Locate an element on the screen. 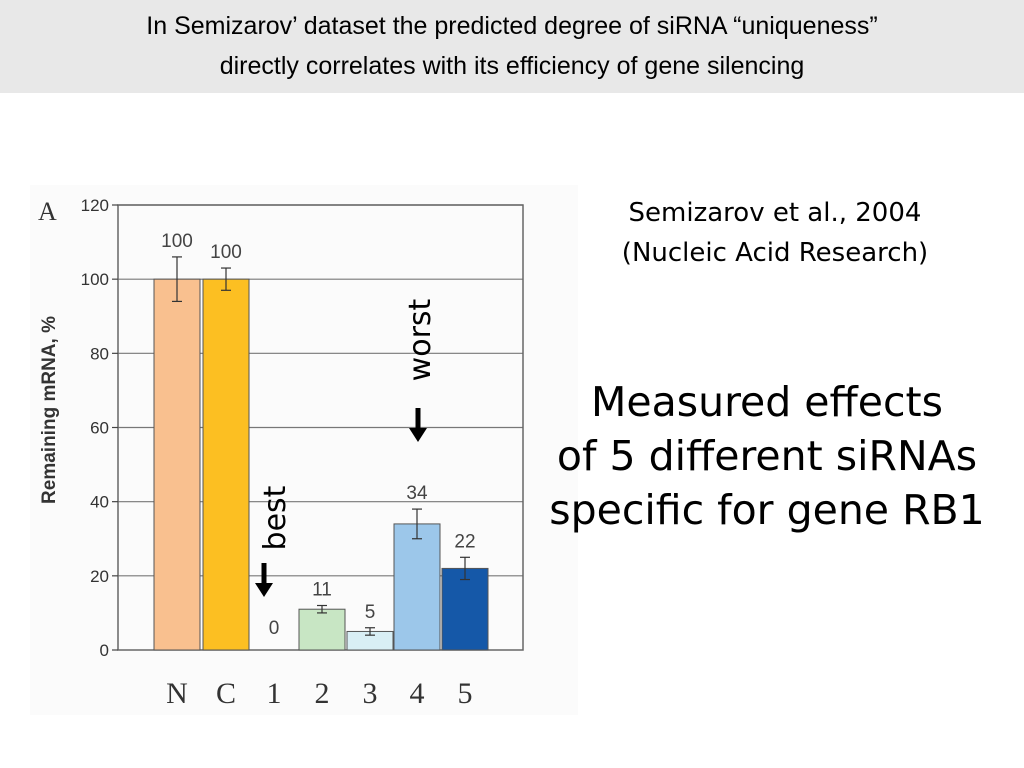  panel-label: A is located at coordinates (47, 211).